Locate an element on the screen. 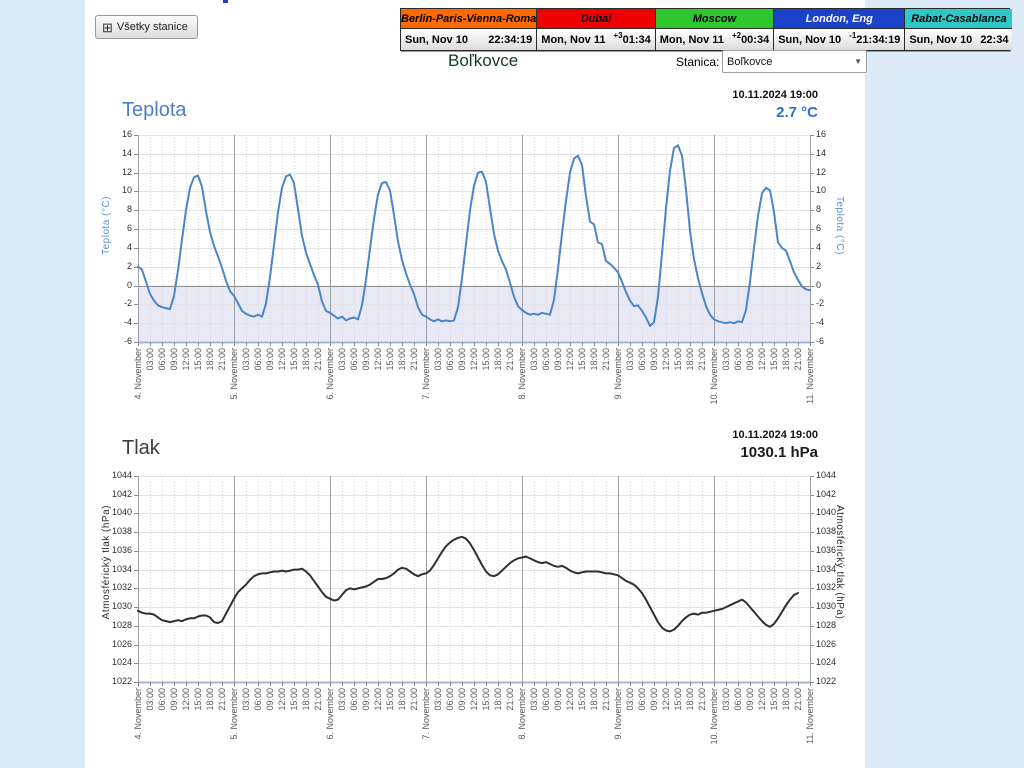  axis-tick-label: -2 is located at coordinates (127, 303).